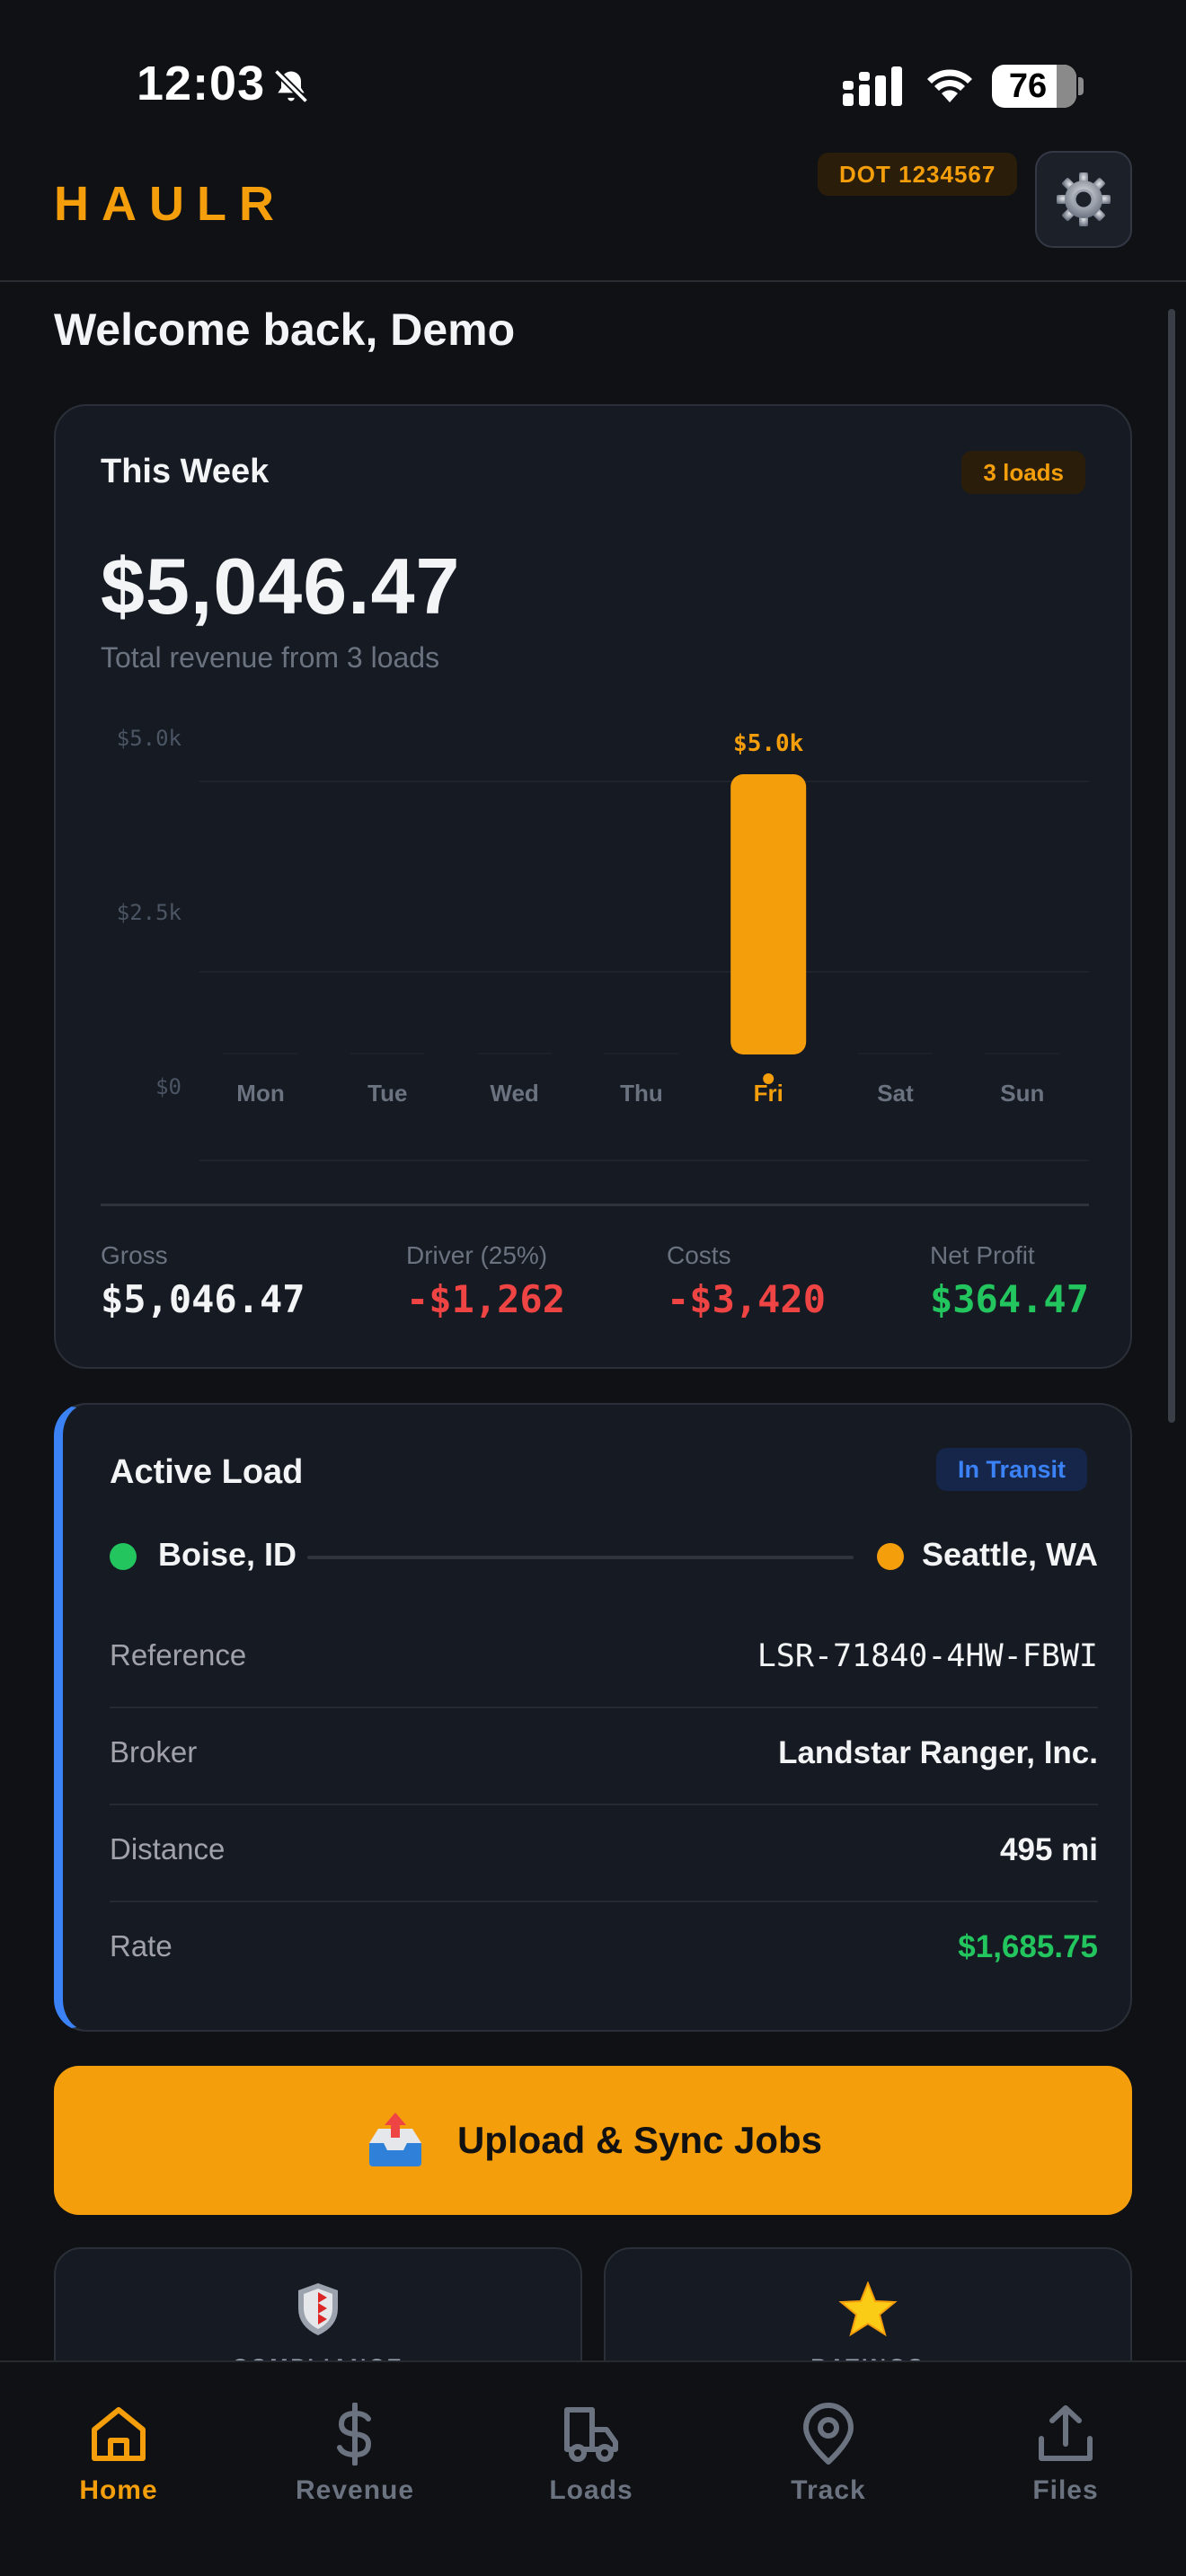 The image size is (1186, 2576). Describe the element at coordinates (149, 738) in the screenshot. I see `chart-y-tick-label: $5.0k` at that location.